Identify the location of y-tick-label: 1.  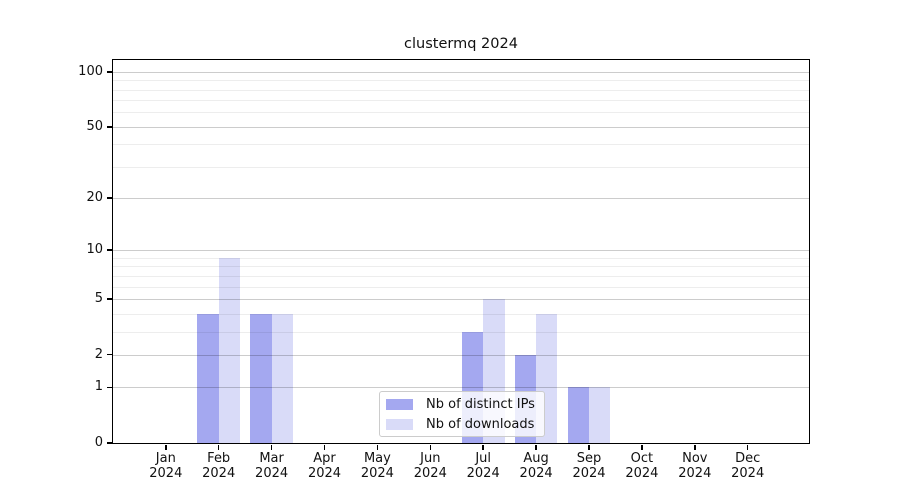
(98, 387).